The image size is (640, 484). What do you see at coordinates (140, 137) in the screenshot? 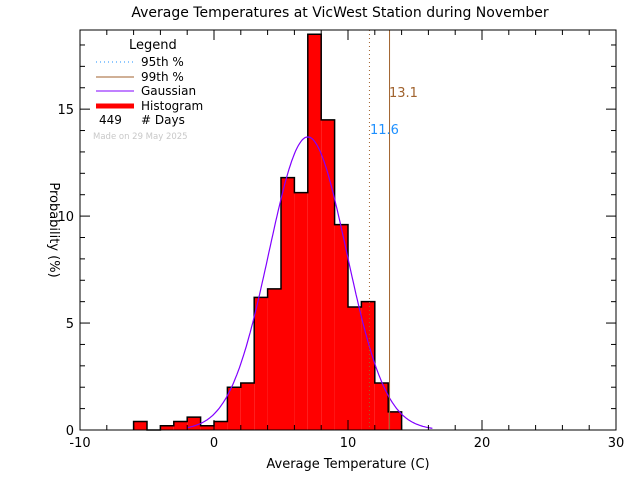
I see `made-on-note: Made on 29 May 2025` at bounding box center [140, 137].